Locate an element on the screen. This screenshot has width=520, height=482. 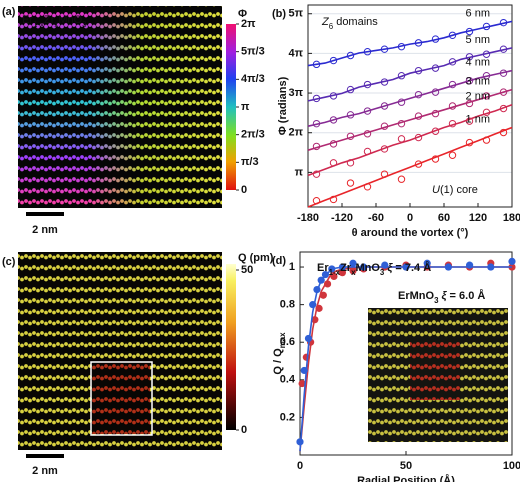
sample-label: Er1-xZrxMnO3 is located at coordinates (54, 21).